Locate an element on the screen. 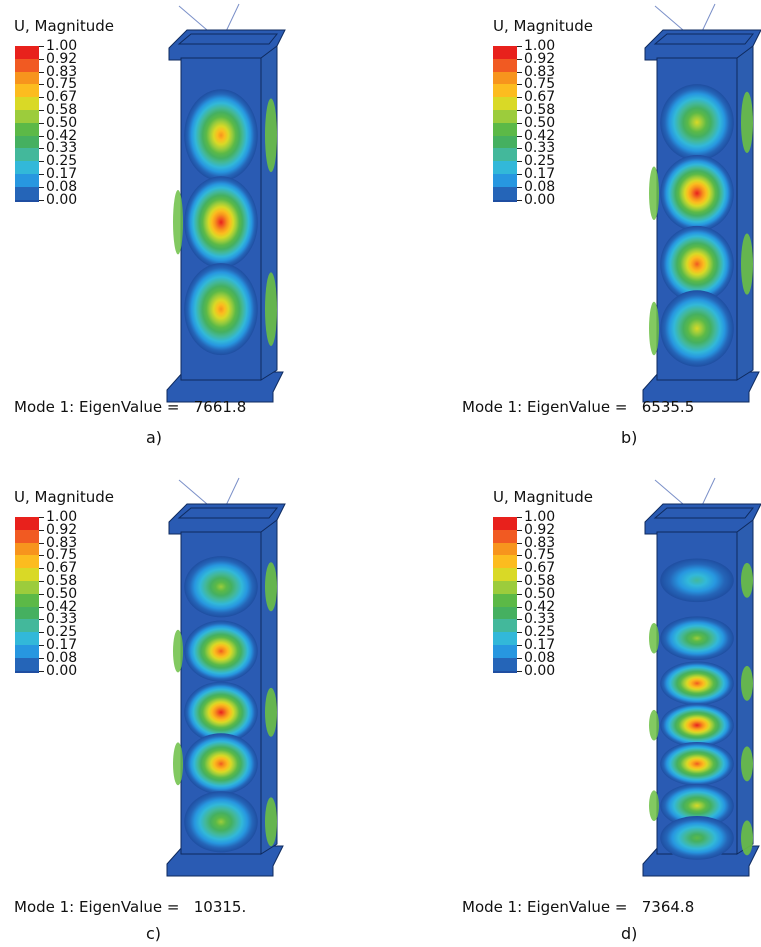 The image size is (761, 947). eigenvalue-value: 6535.5 is located at coordinates (668, 407).